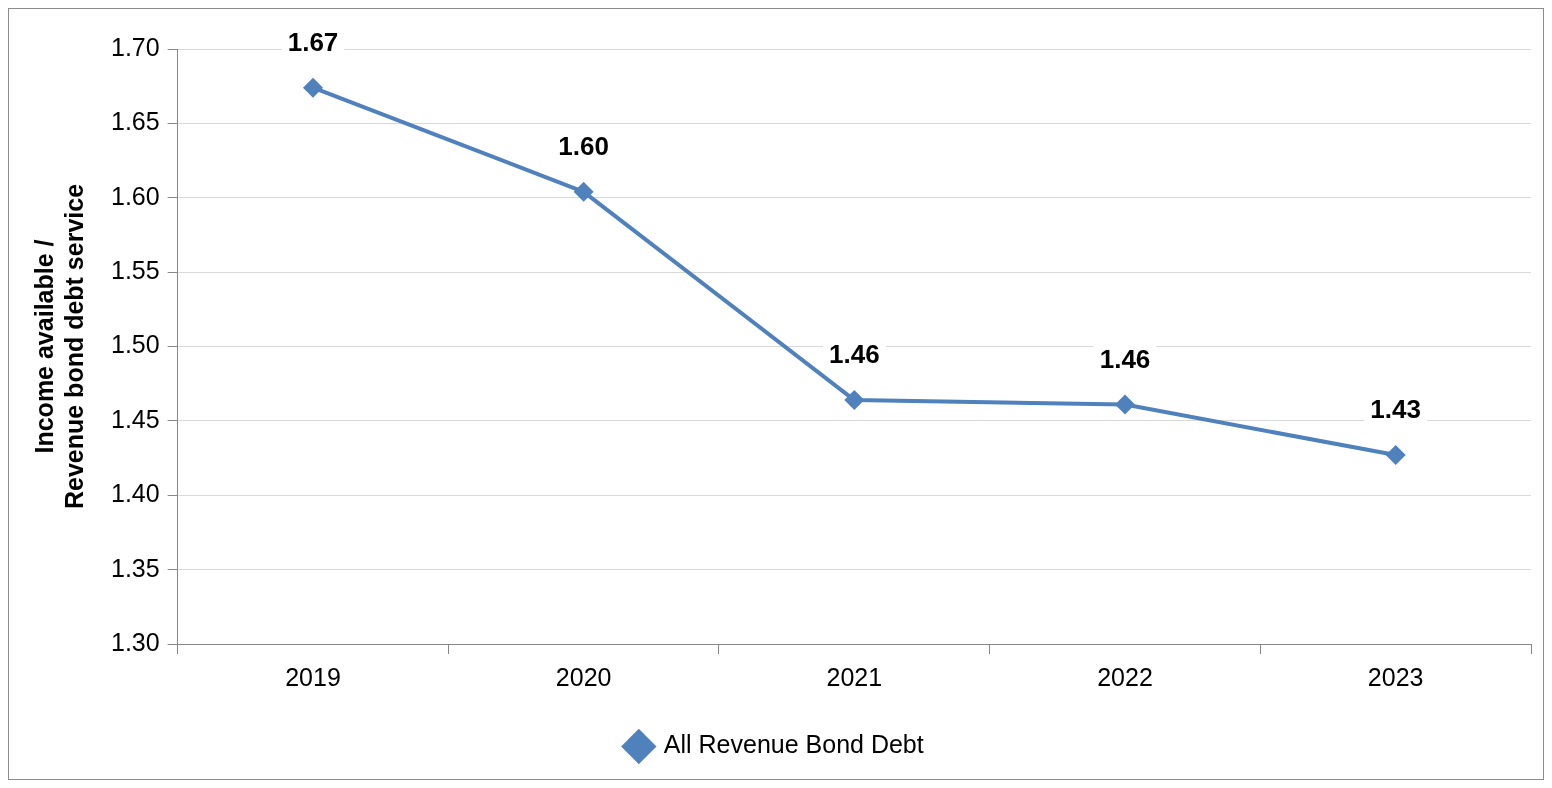 The image size is (1552, 788). I want to click on y-tick-label: 1.65, so click(135, 121).